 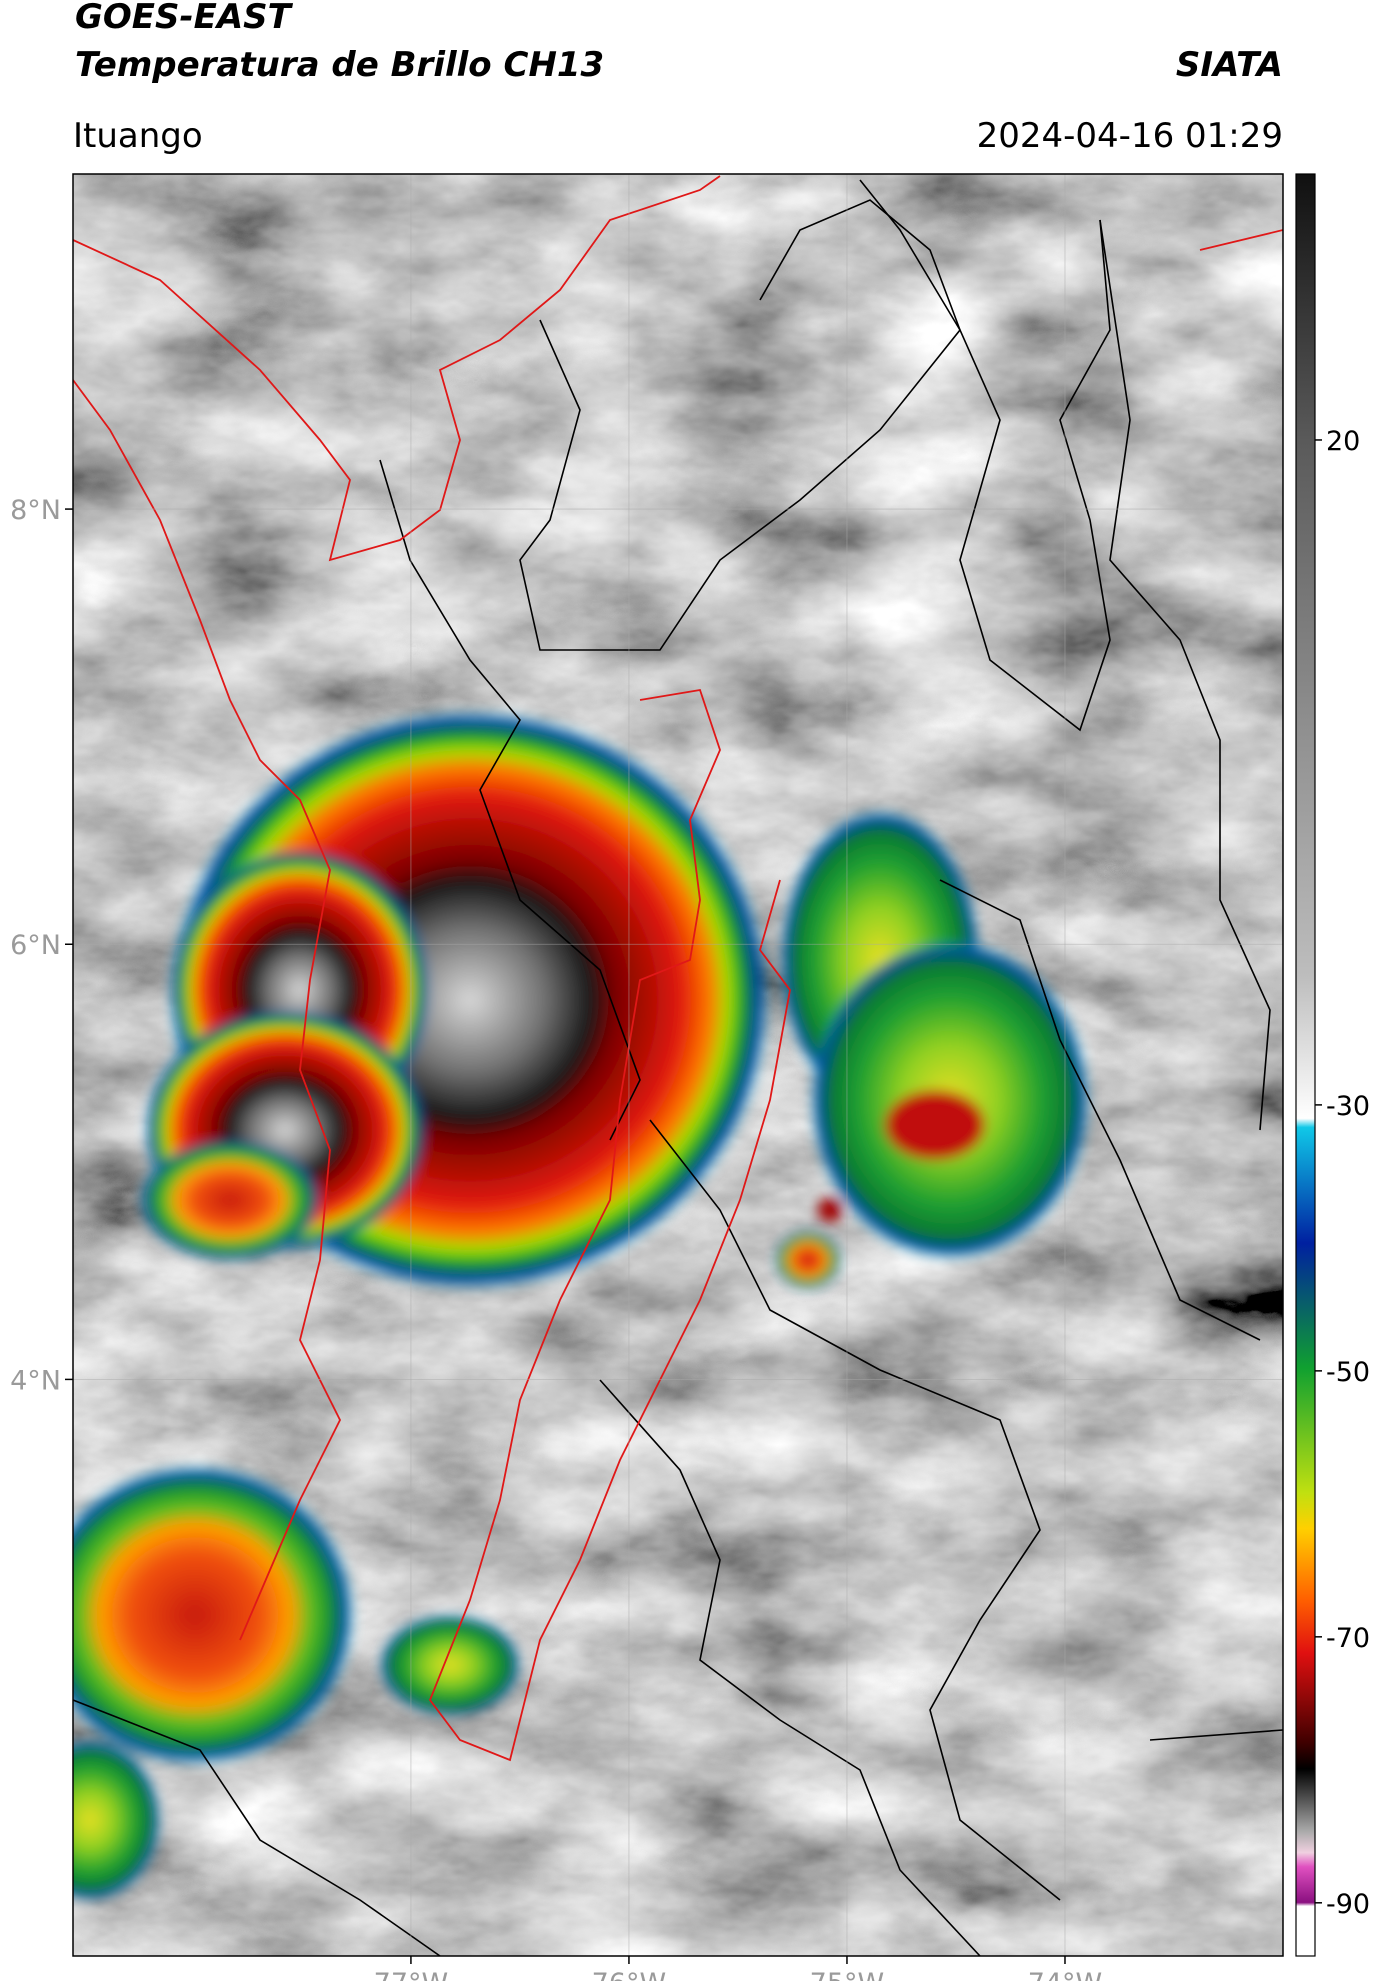 What do you see at coordinates (35, 510) in the screenshot?
I see `lat-tick-label: 8°N` at bounding box center [35, 510].